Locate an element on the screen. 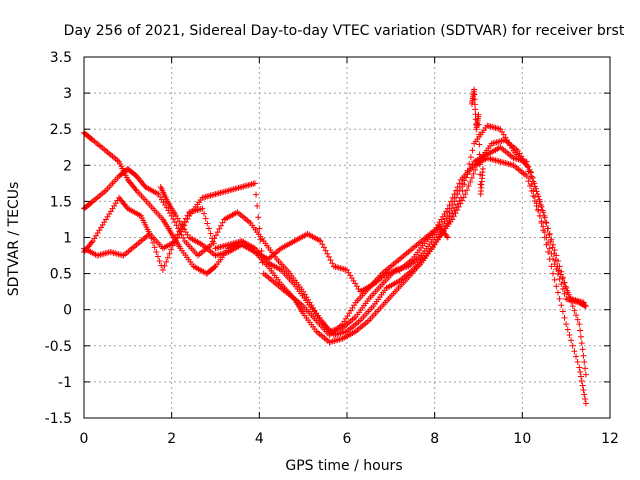 This screenshot has width=640, height=480. x-tick-label: 8 is located at coordinates (434, 439).